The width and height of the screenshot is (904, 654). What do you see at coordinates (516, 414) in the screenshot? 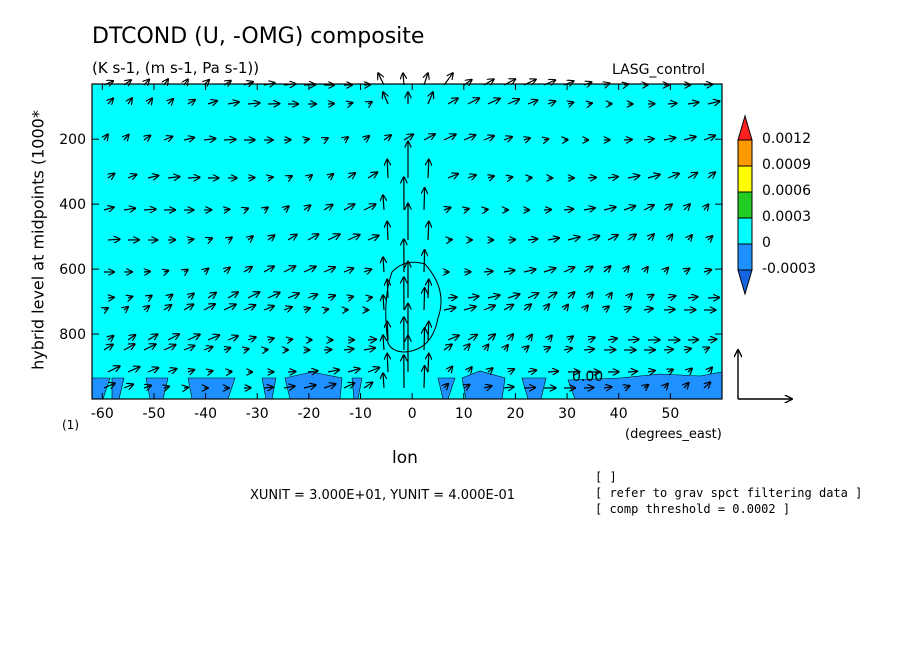
I see `x-tick-label: 20` at bounding box center [516, 414].